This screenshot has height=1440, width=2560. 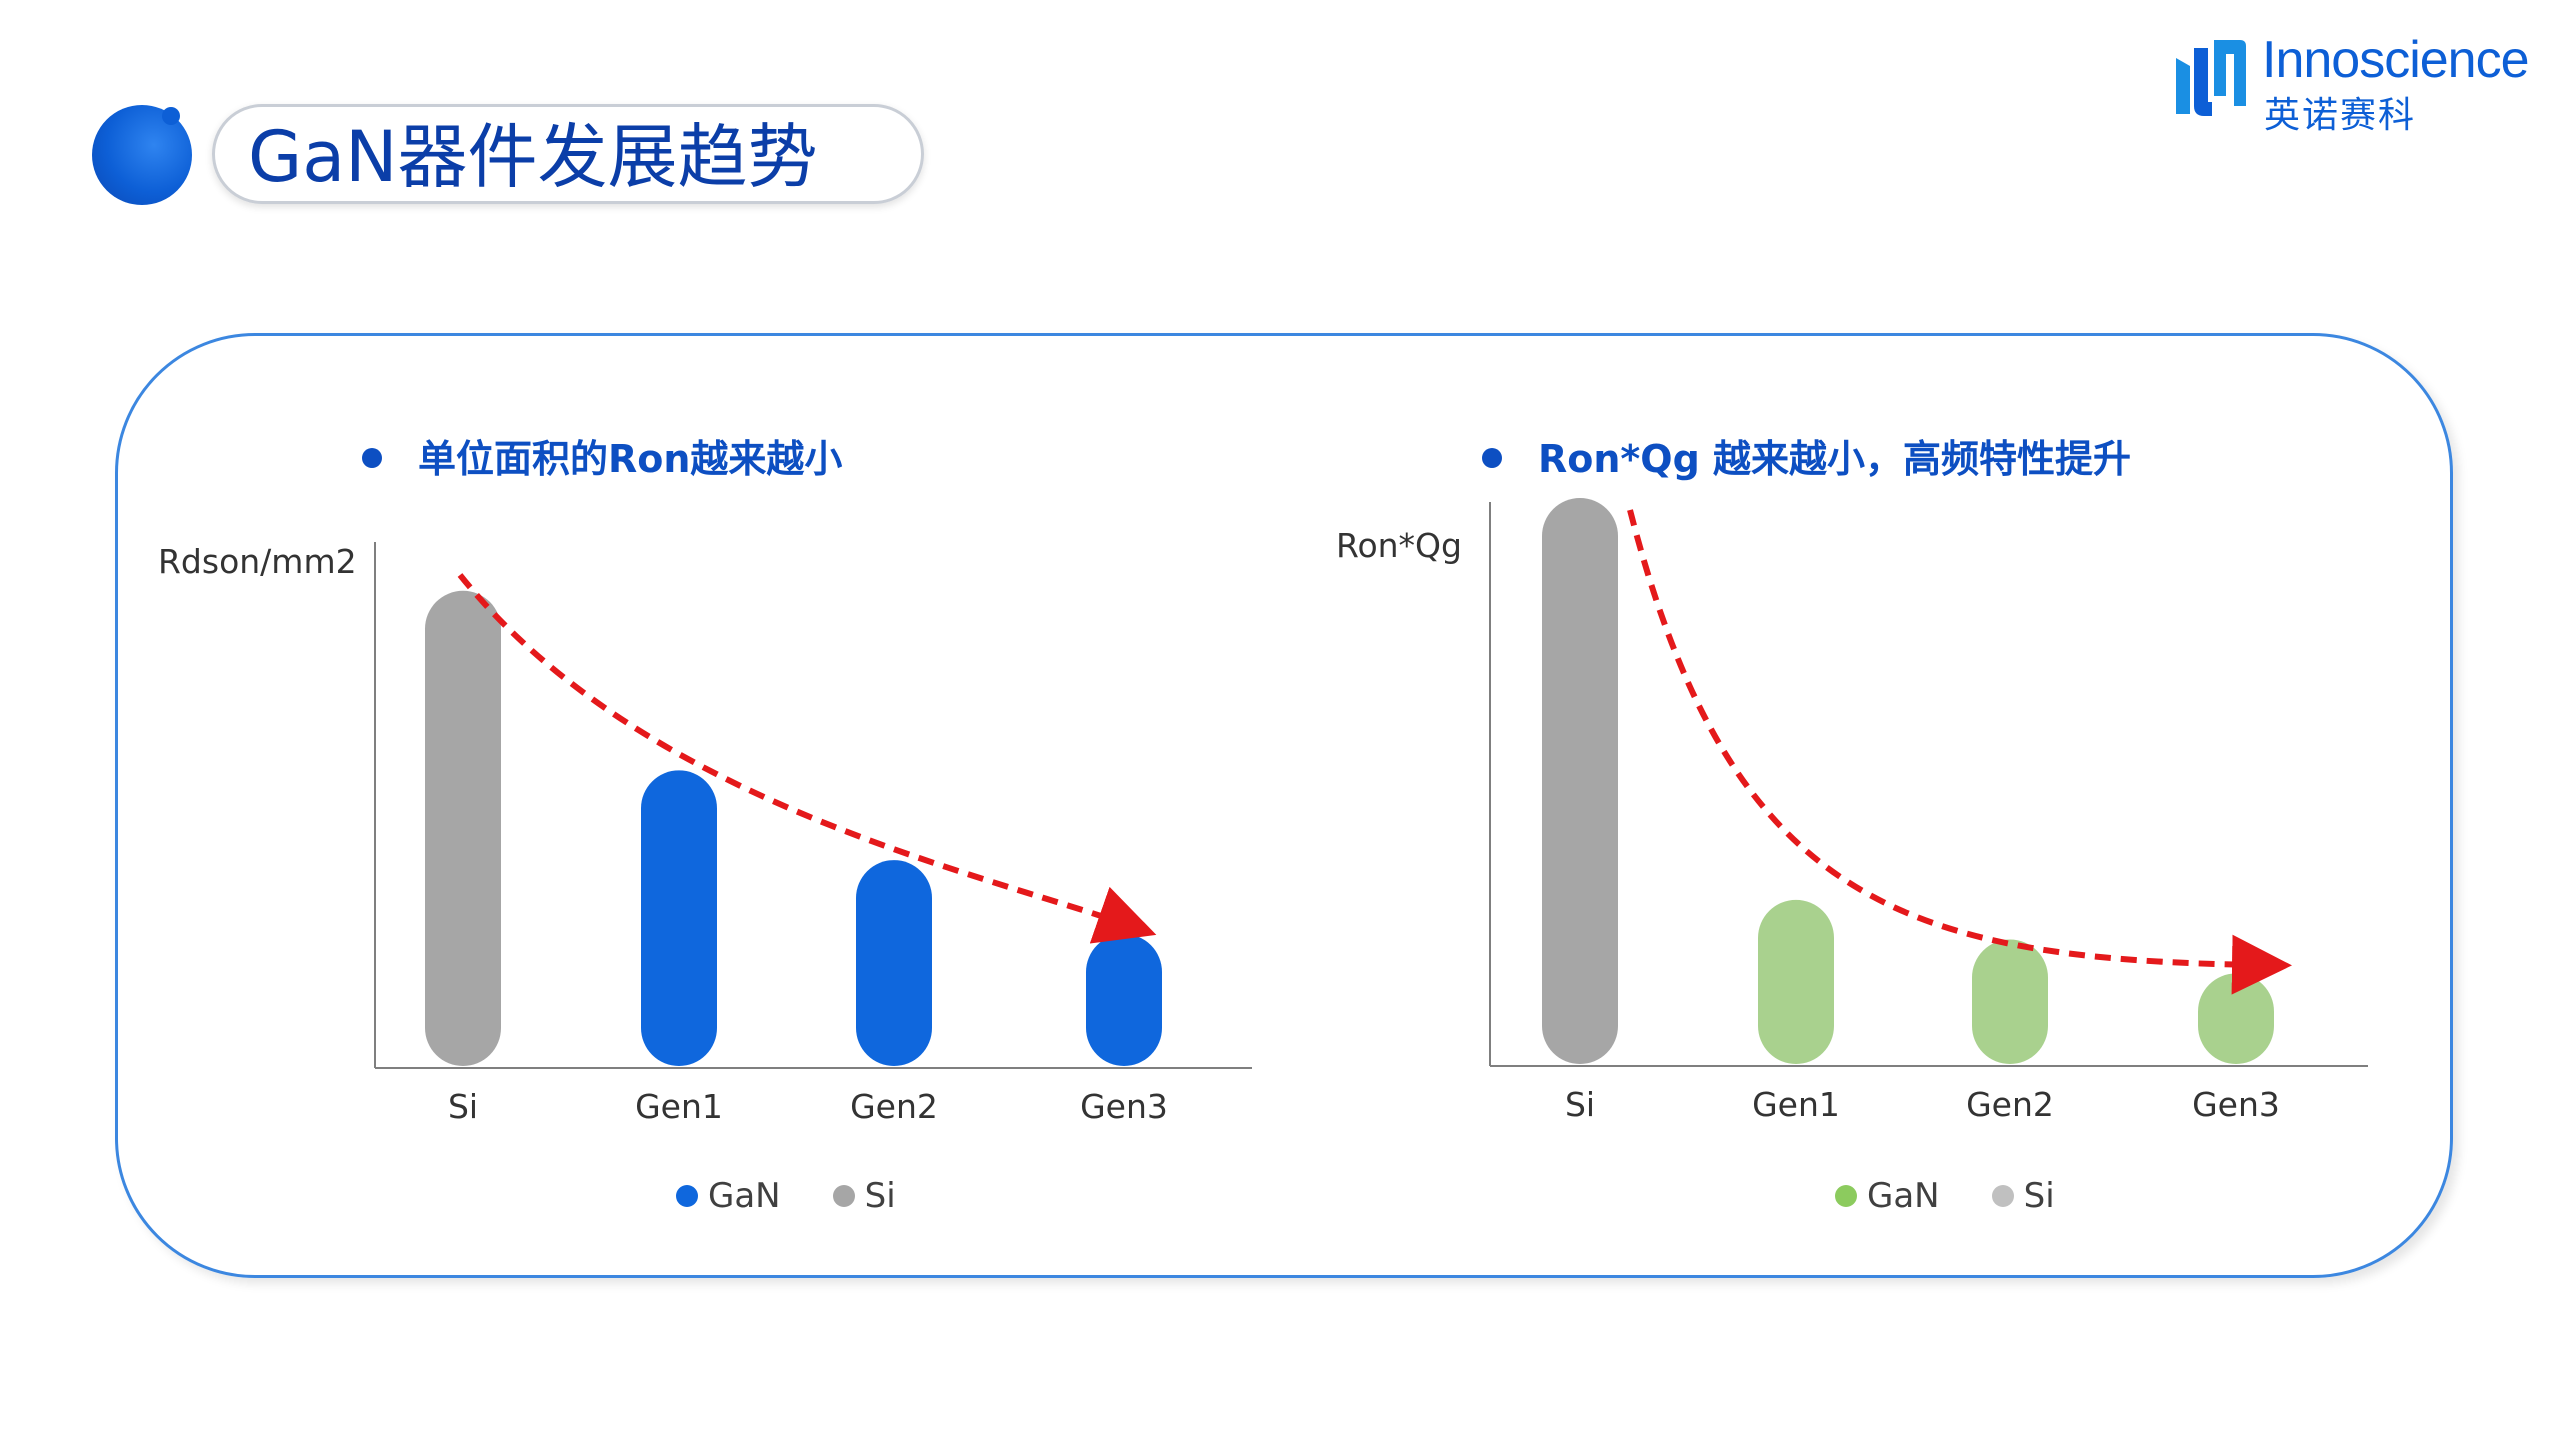 I want to click on y-axis-label: Ron*Qg, so click(x=1399, y=545).